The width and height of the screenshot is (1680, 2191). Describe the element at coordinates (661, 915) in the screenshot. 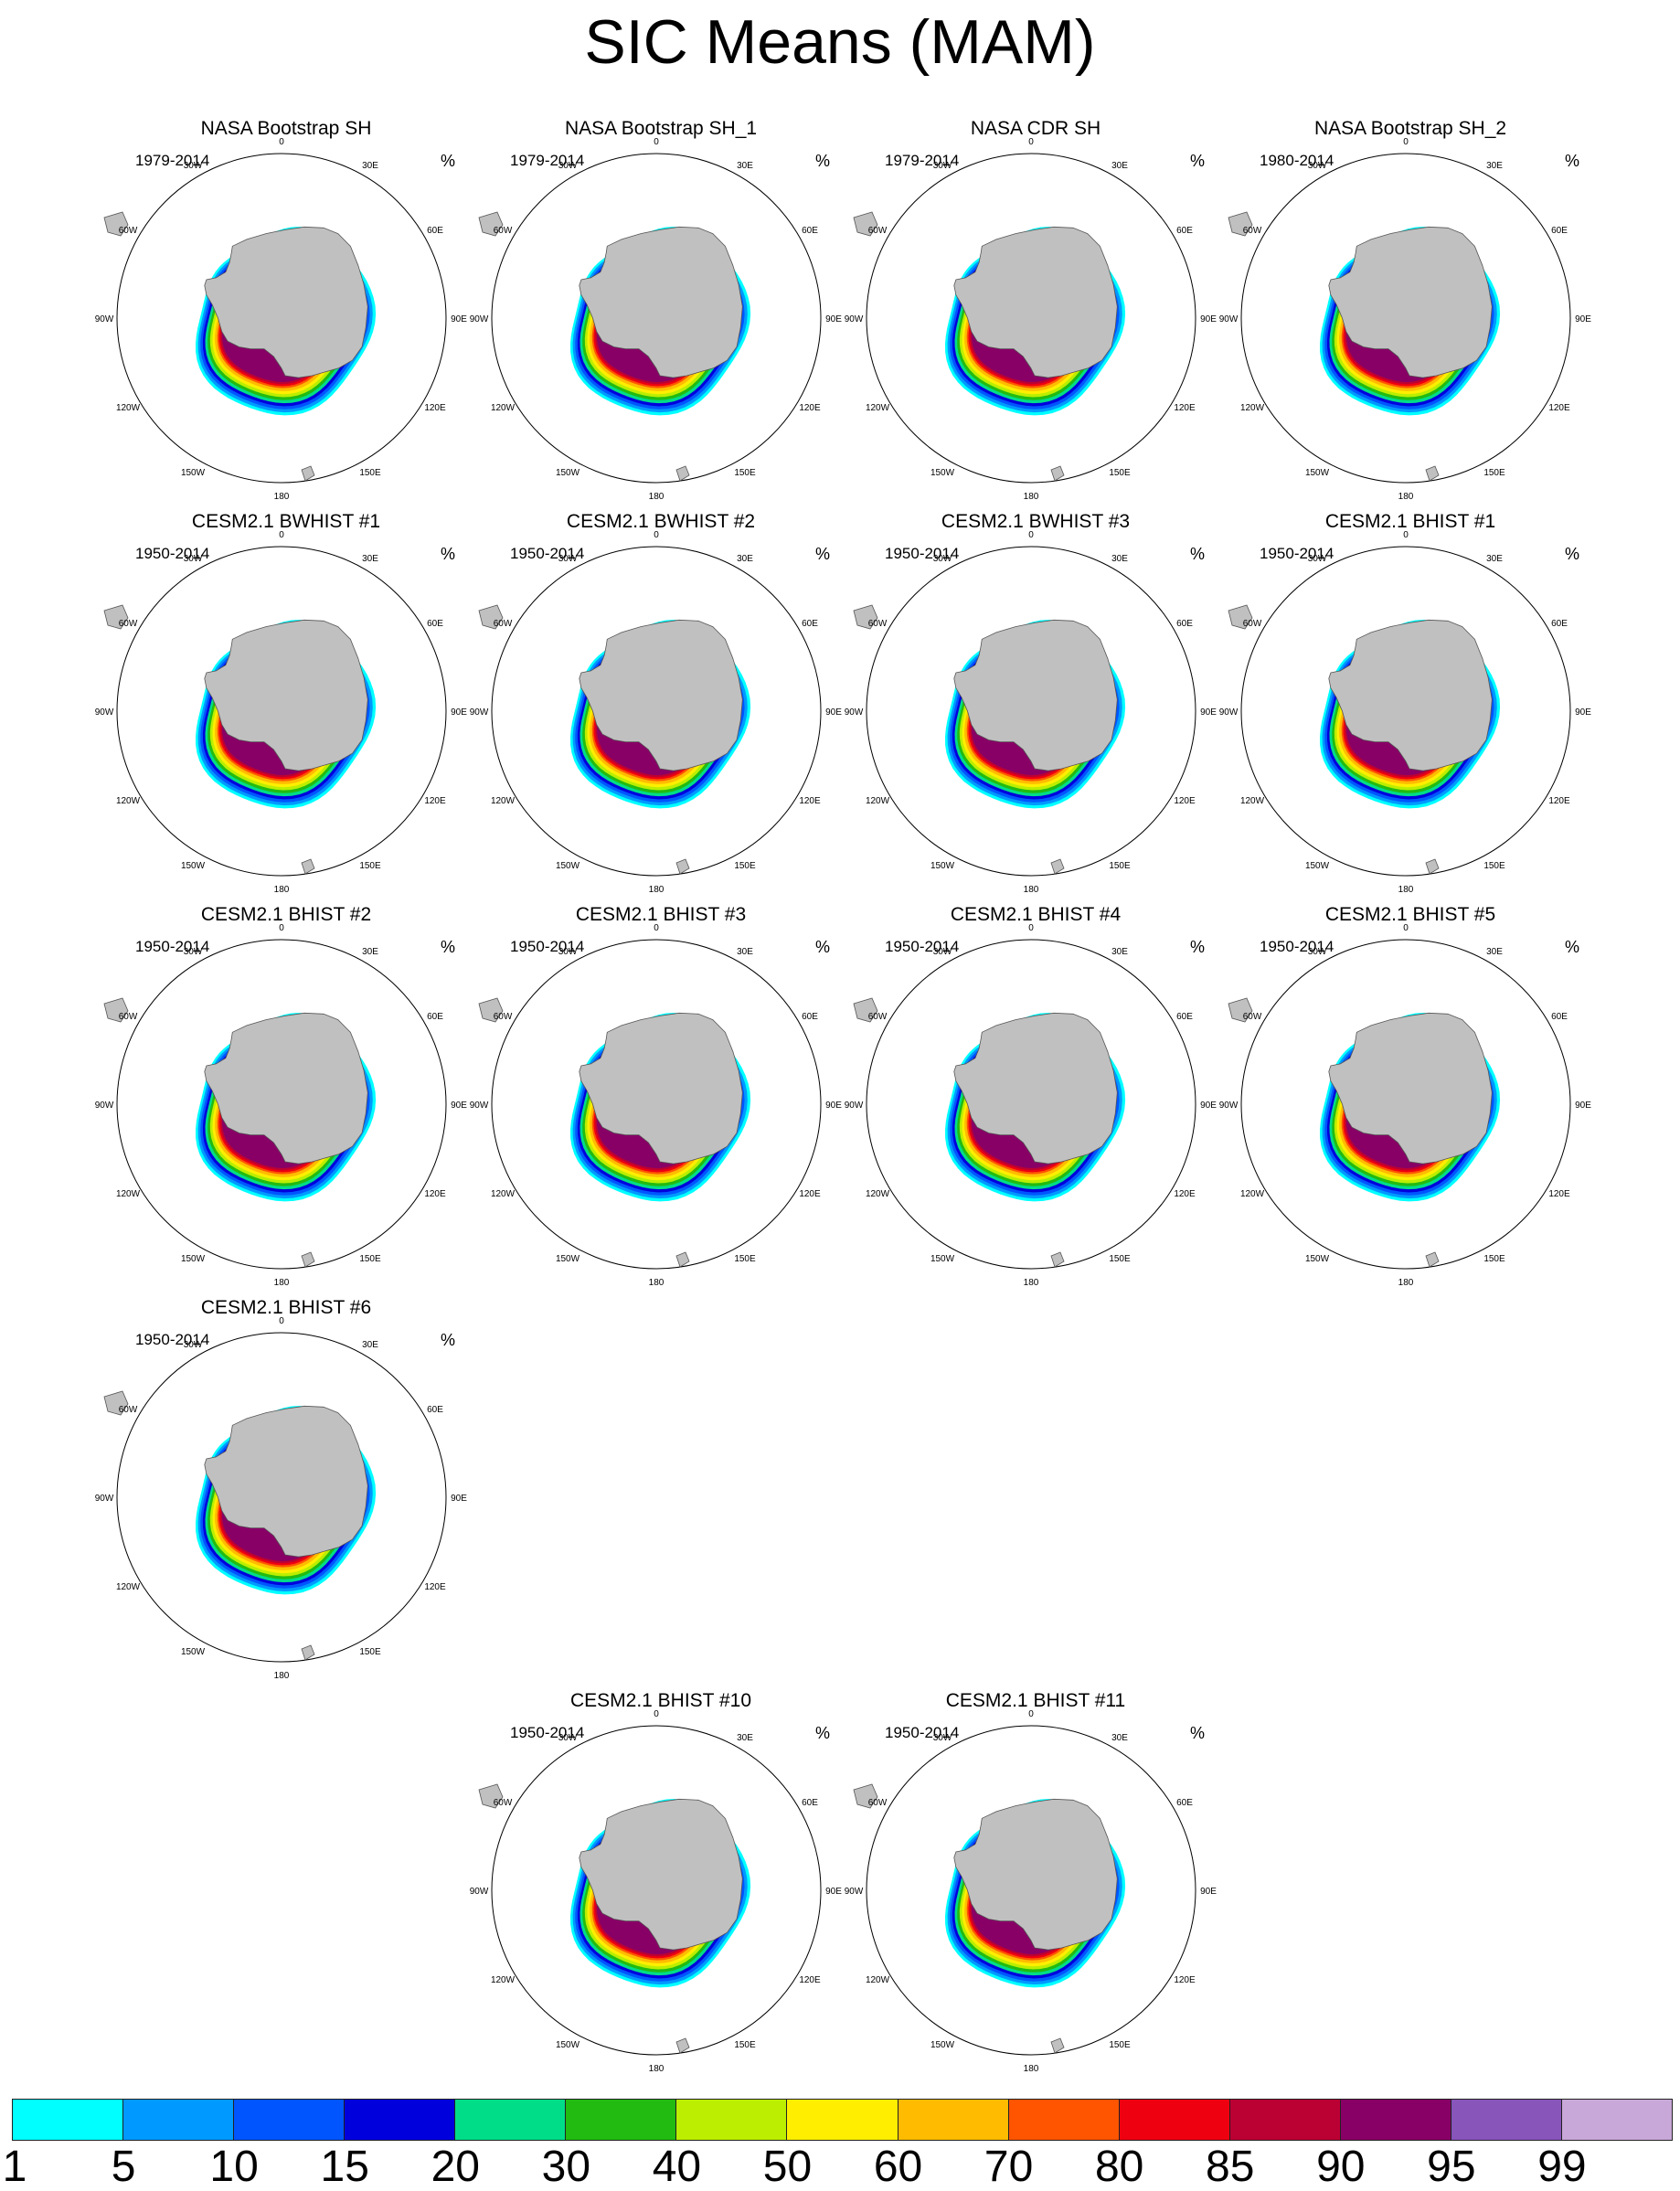

I see `panel-title: CESM2.1 BHIST #3` at that location.